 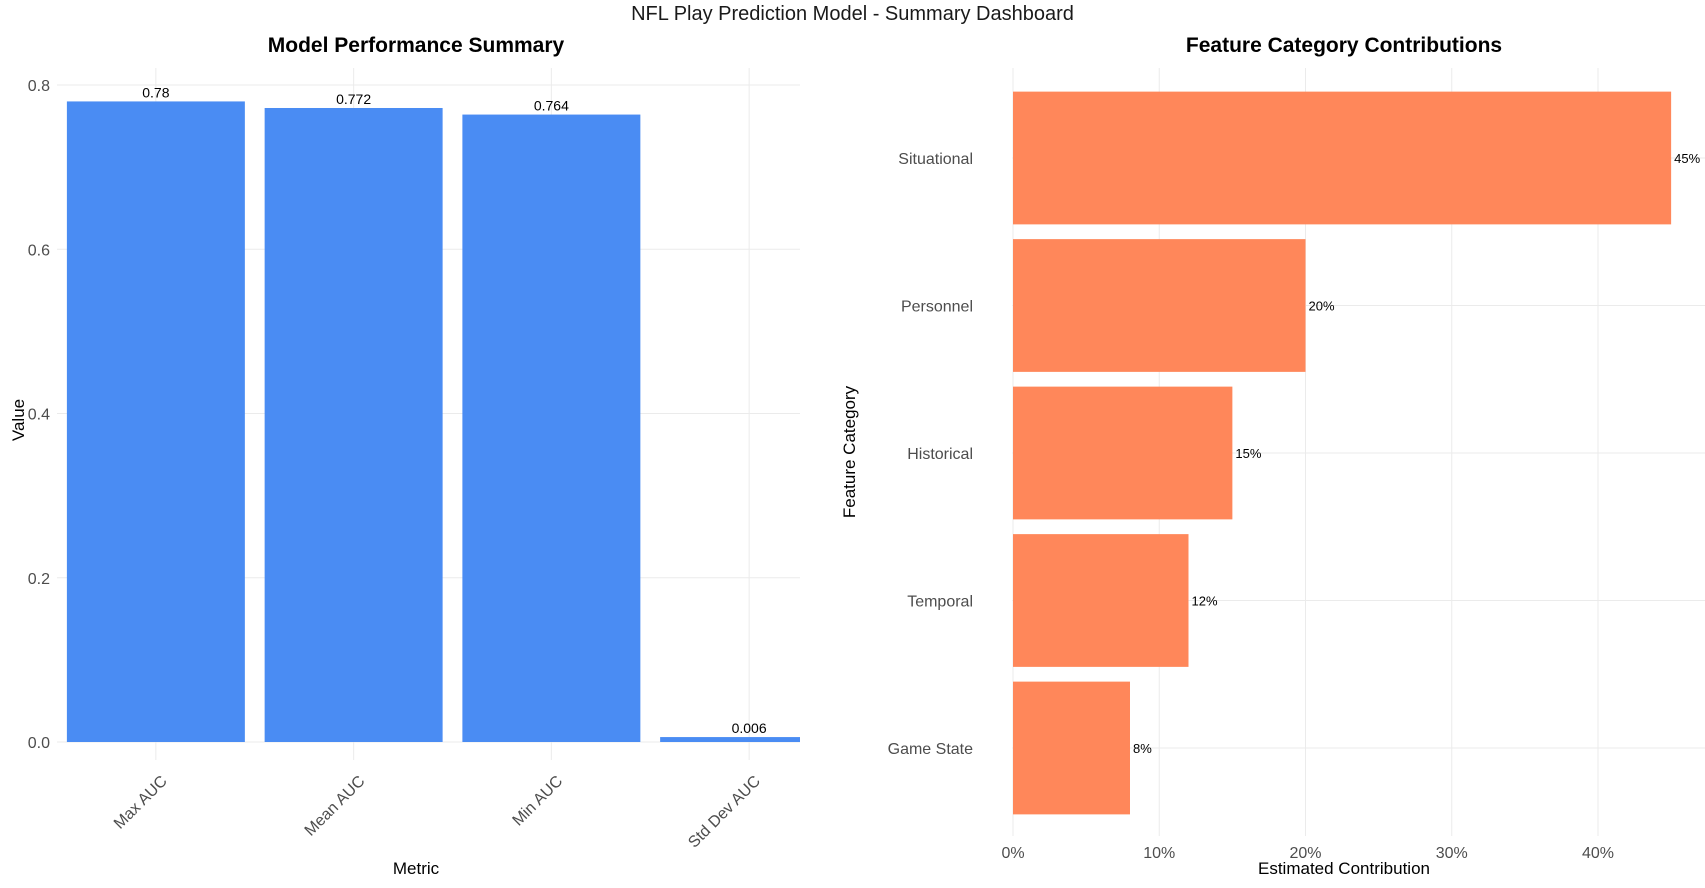 I want to click on contribution-data-label: 12%, so click(x=1205, y=601).